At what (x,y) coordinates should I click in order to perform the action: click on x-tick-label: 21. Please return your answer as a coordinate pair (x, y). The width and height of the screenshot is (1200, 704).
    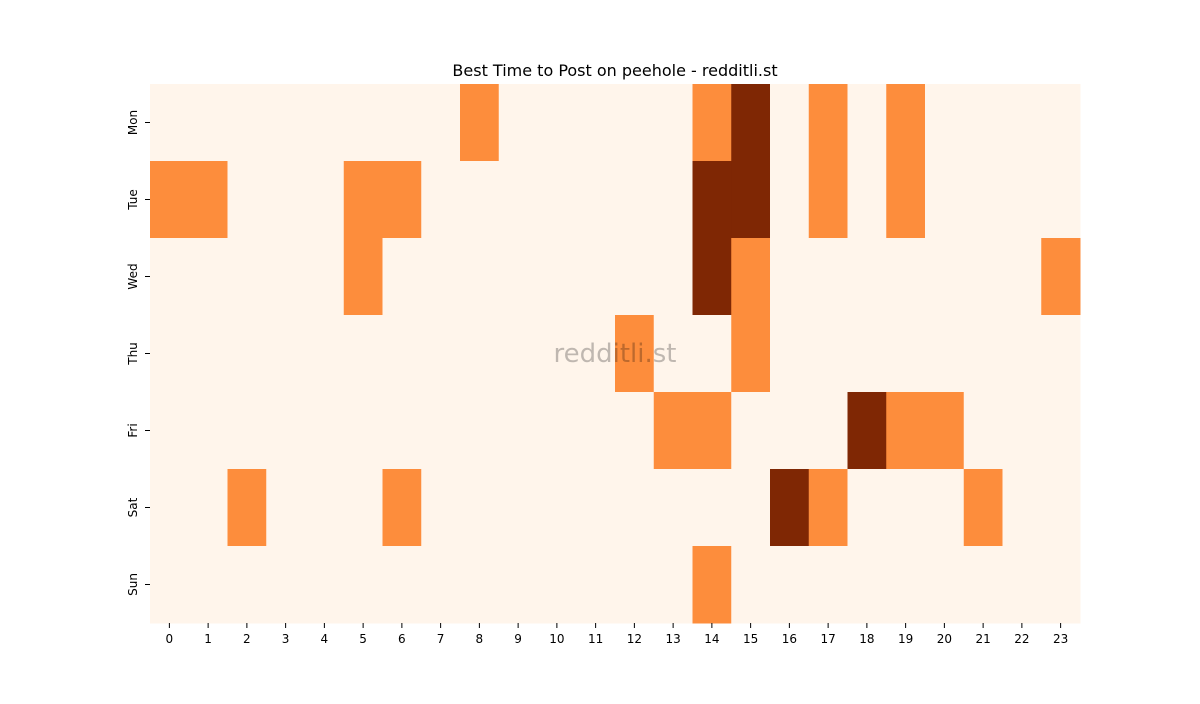
    Looking at the image, I should click on (982, 639).